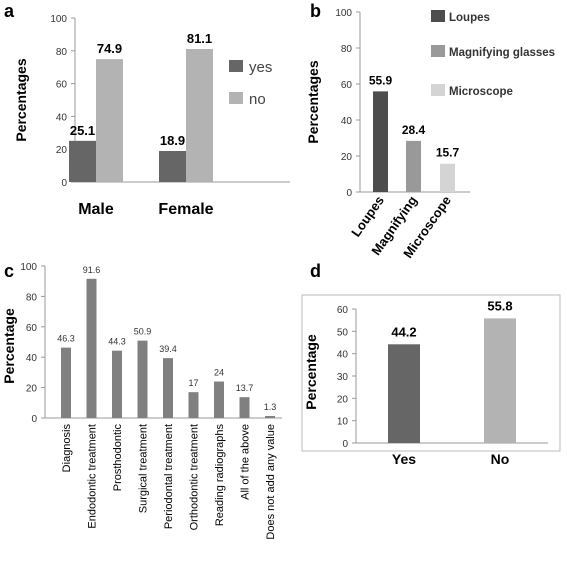  What do you see at coordinates (343, 422) in the screenshot?
I see `panel-d-y-tick-label: 10` at bounding box center [343, 422].